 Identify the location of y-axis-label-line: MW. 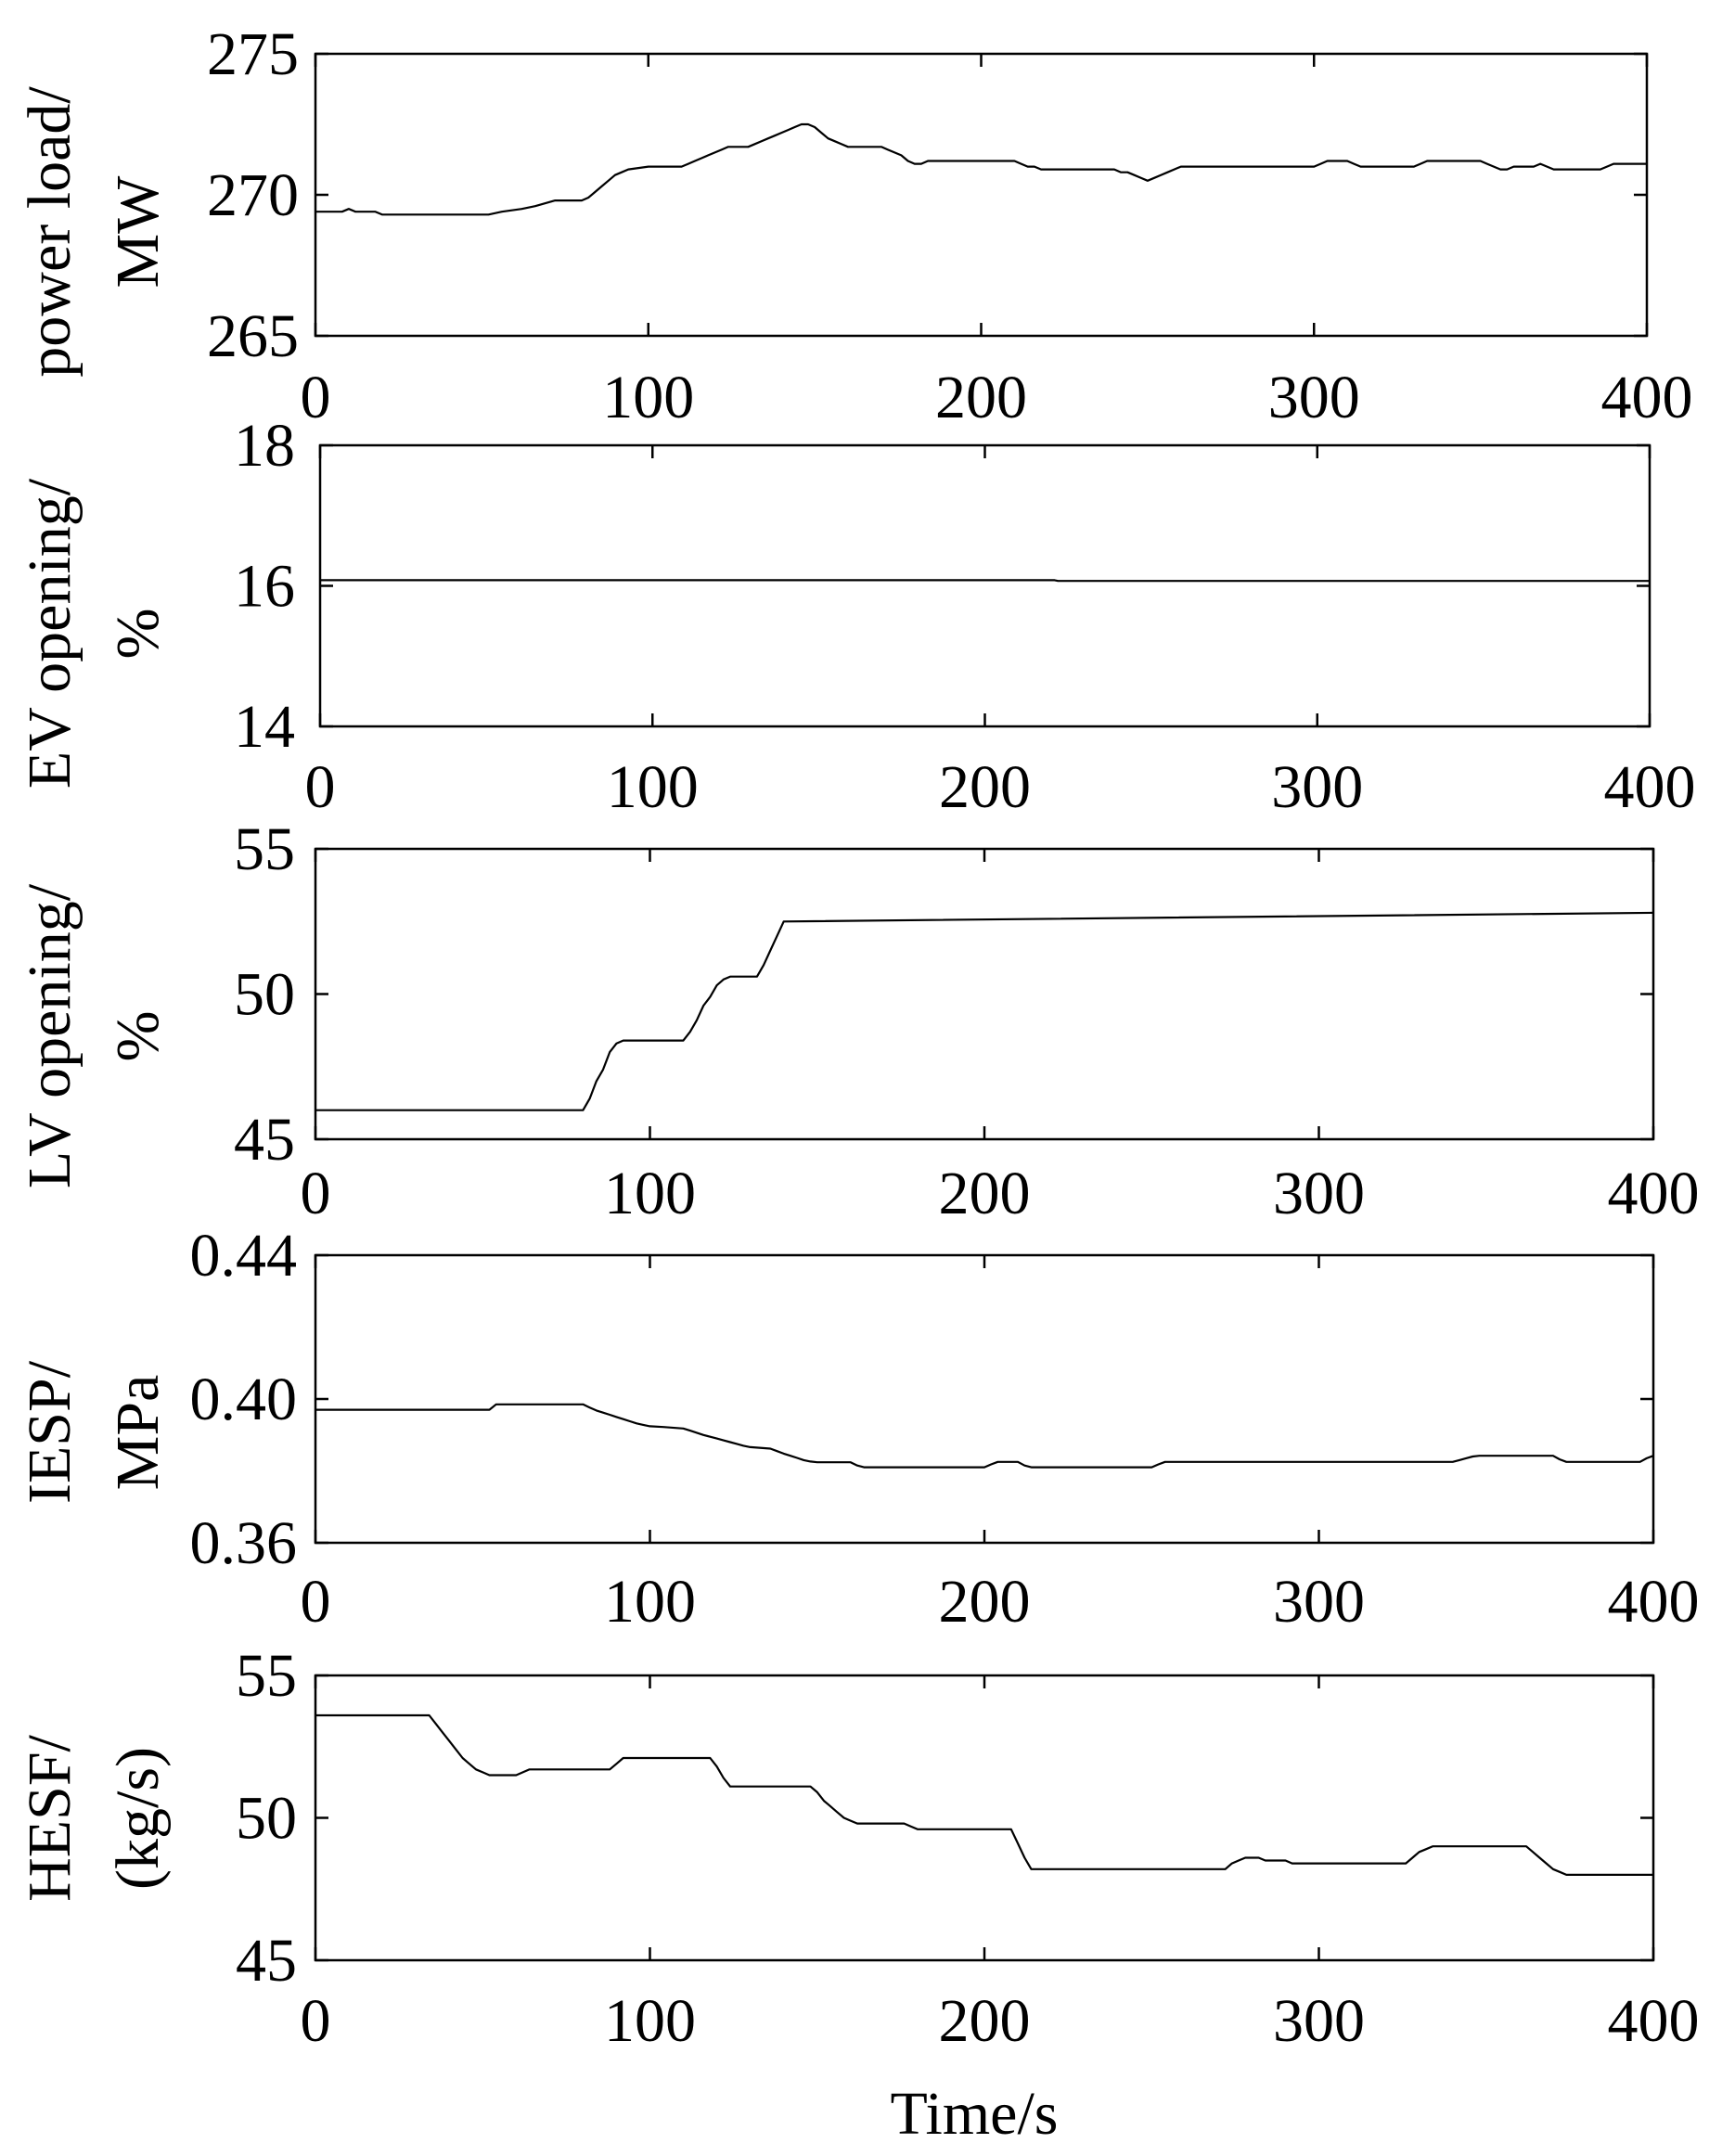
(138, 232).